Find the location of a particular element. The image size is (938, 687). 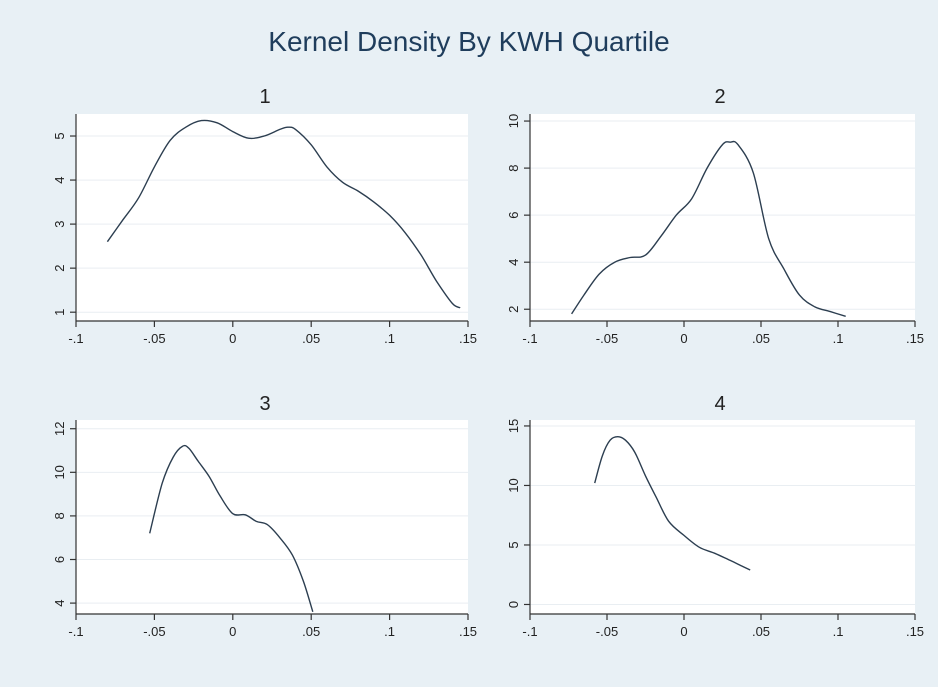

panel-title: 4 is located at coordinates (719, 404).